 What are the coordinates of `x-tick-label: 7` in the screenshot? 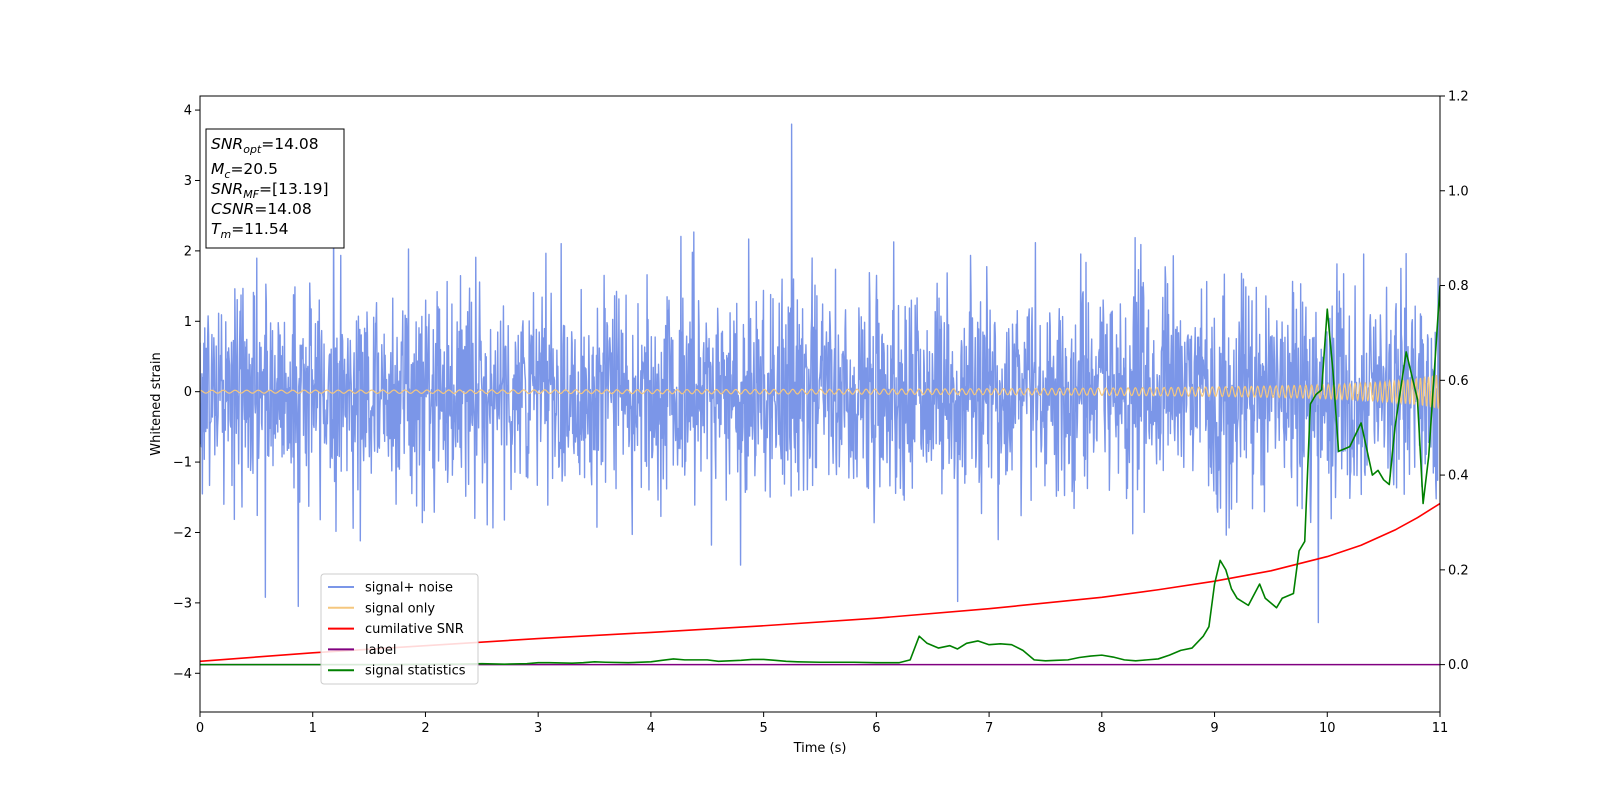 It's located at (989, 728).